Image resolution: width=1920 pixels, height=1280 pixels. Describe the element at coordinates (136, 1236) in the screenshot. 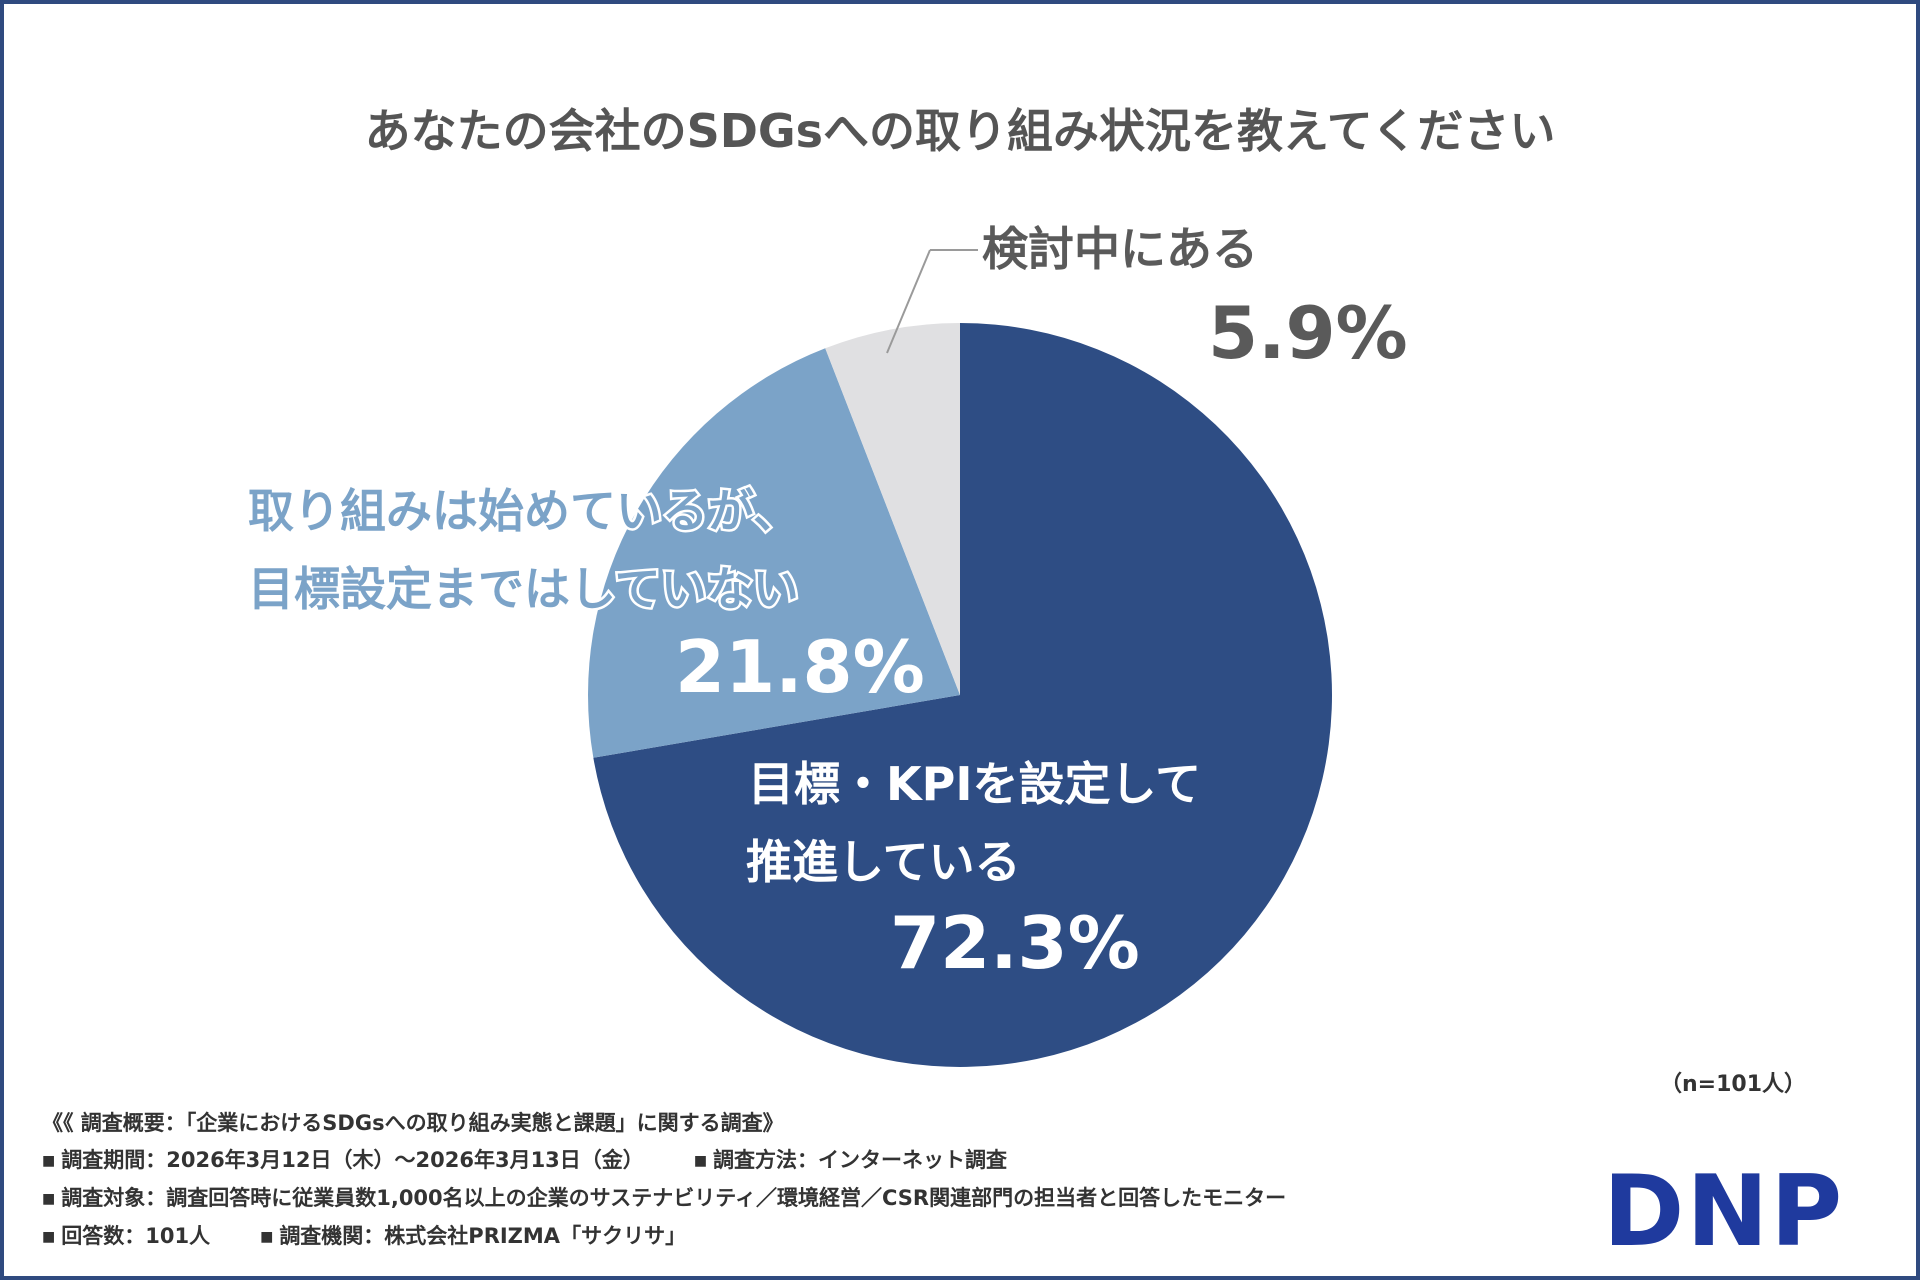

I see `survey-respondents: 回答数：101人` at that location.